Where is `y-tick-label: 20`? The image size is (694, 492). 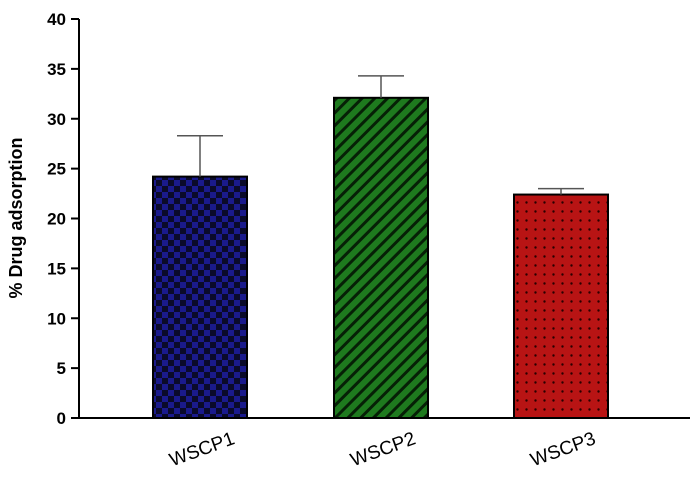 y-tick-label: 20 is located at coordinates (56, 219).